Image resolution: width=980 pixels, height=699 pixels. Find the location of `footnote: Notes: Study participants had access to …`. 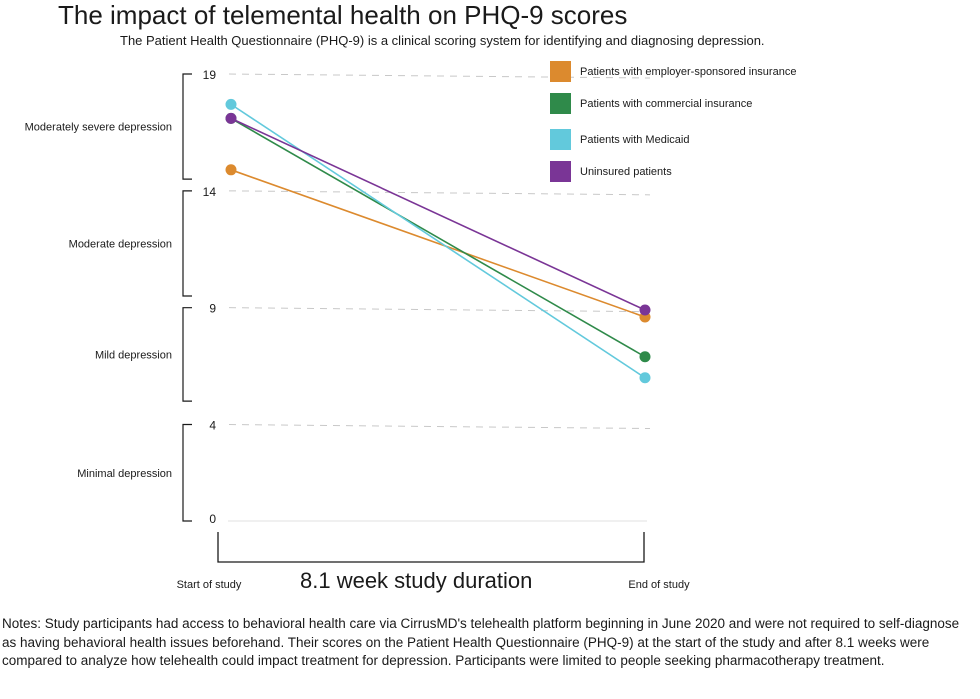

footnote: Notes: Study participants had access to … is located at coordinates (481, 642).